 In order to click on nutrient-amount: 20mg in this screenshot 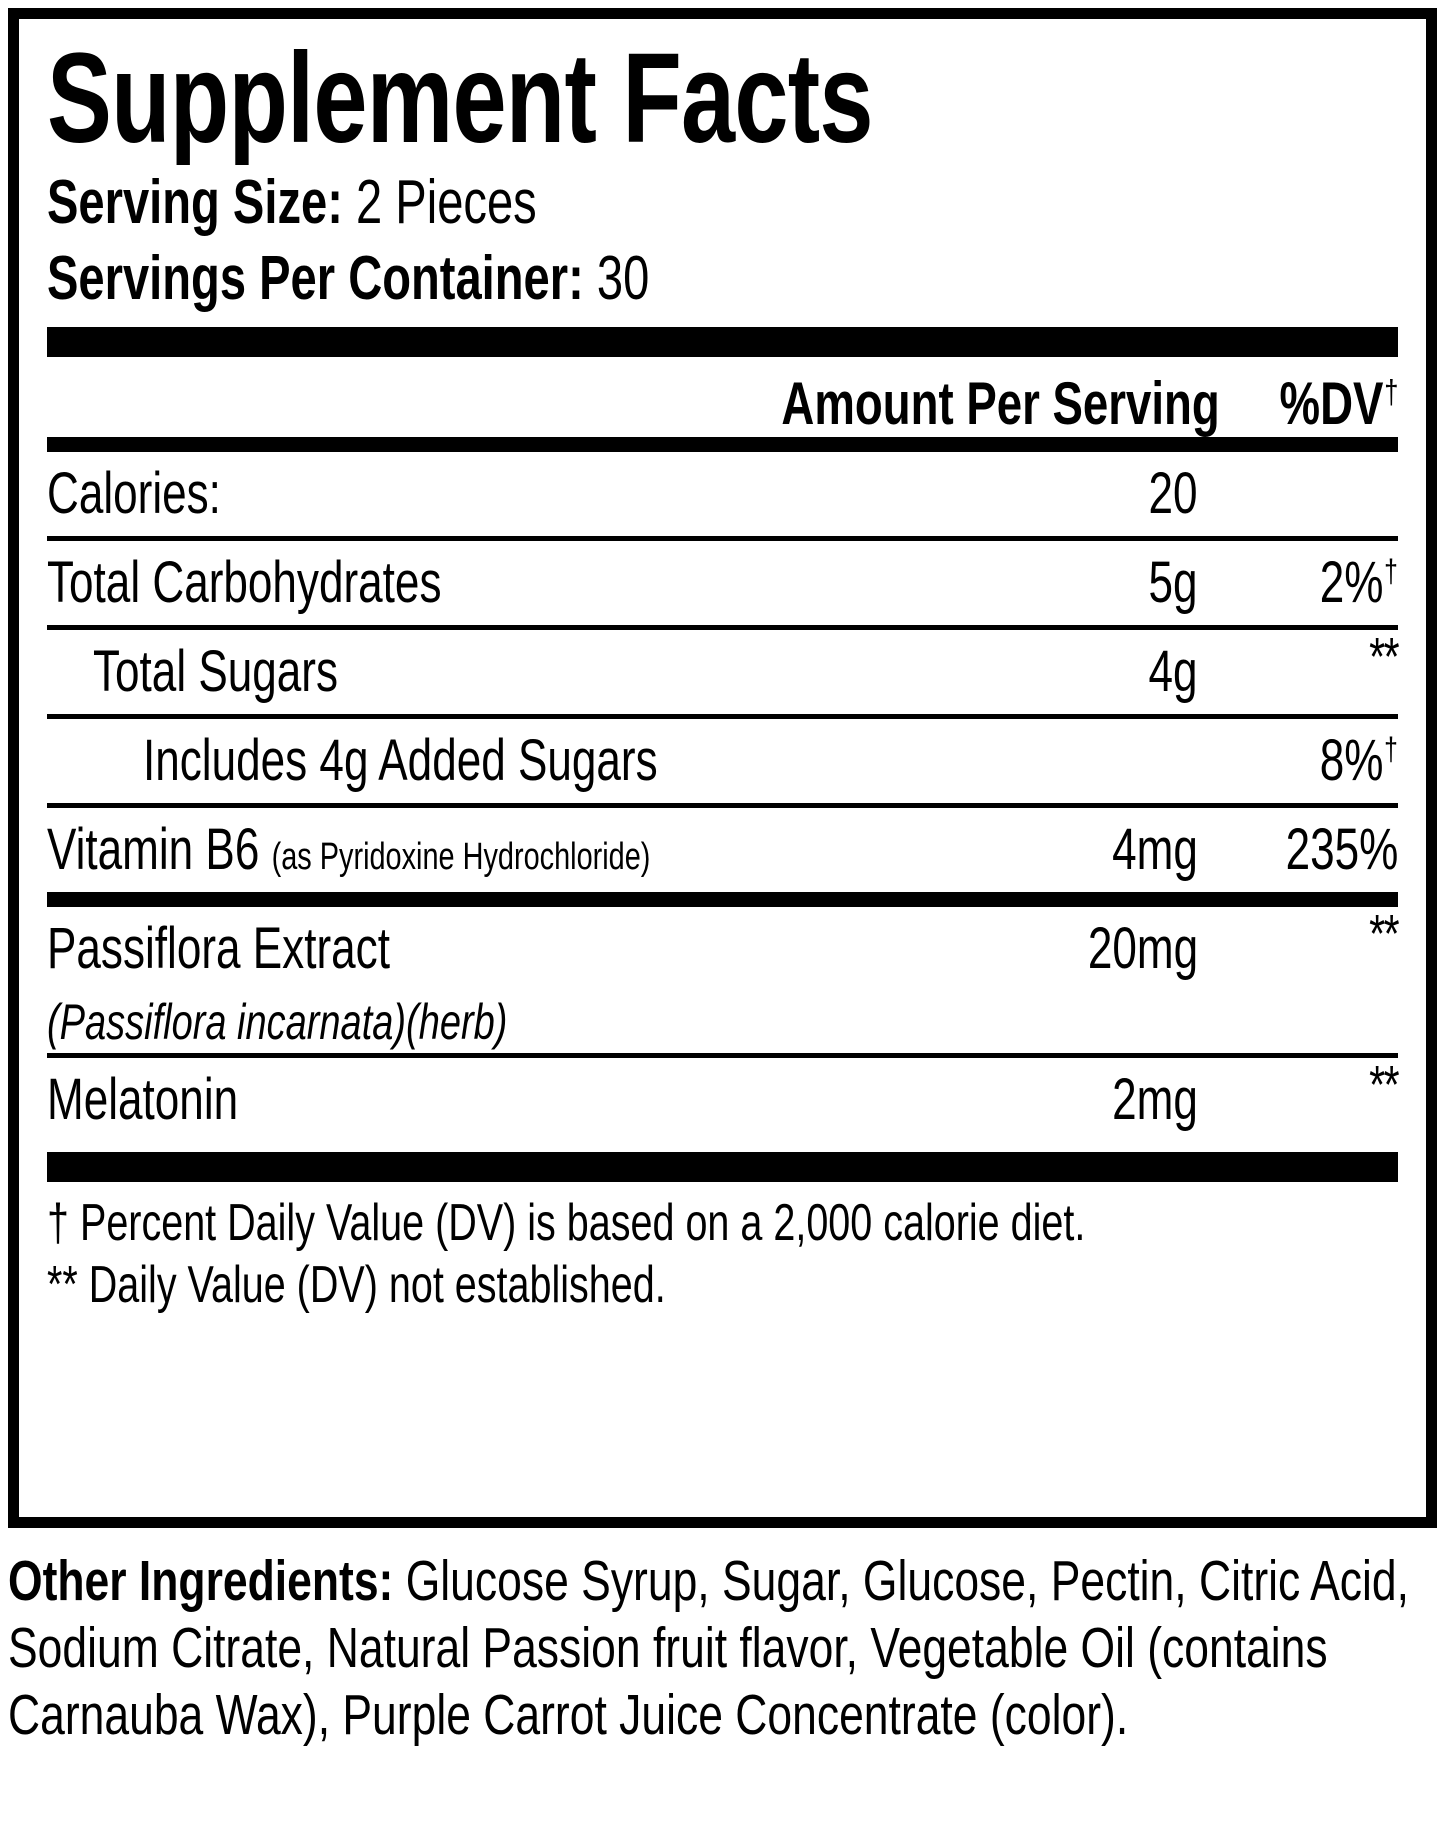, I will do `click(1142, 948)`.